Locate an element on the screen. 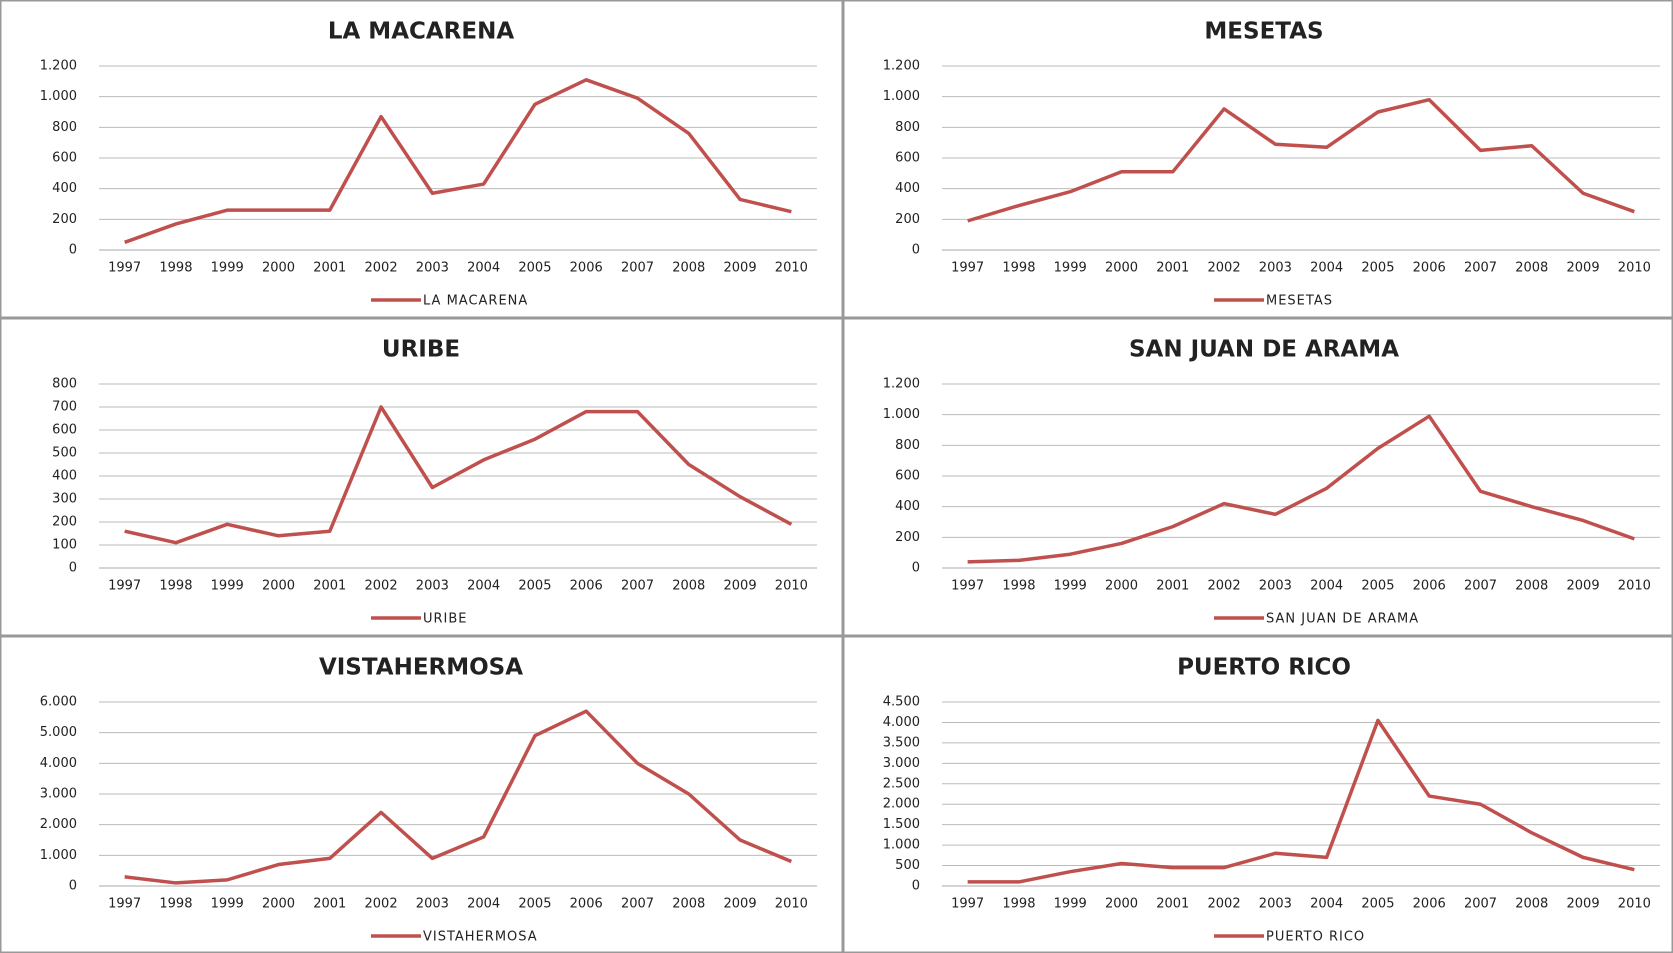 The image size is (1673, 953). y-tick-label: 500 is located at coordinates (64, 453).